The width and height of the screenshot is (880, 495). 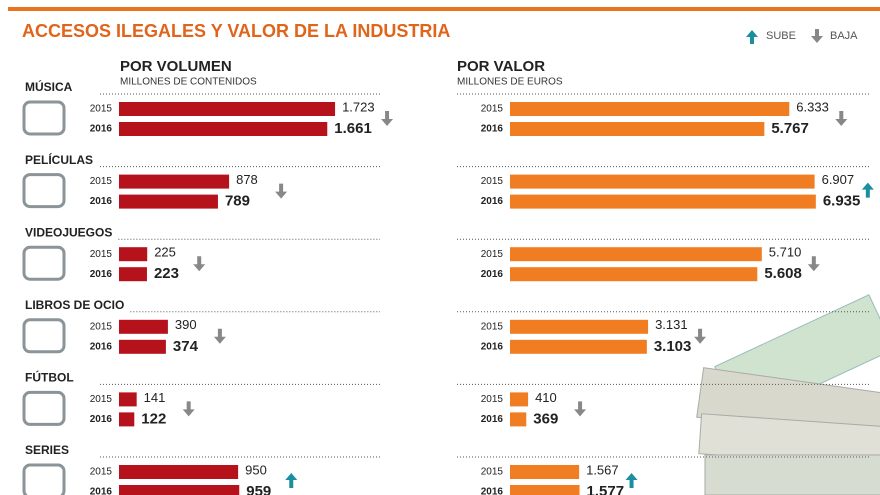 What do you see at coordinates (247, 179) in the screenshot?
I see `value-label: 878` at bounding box center [247, 179].